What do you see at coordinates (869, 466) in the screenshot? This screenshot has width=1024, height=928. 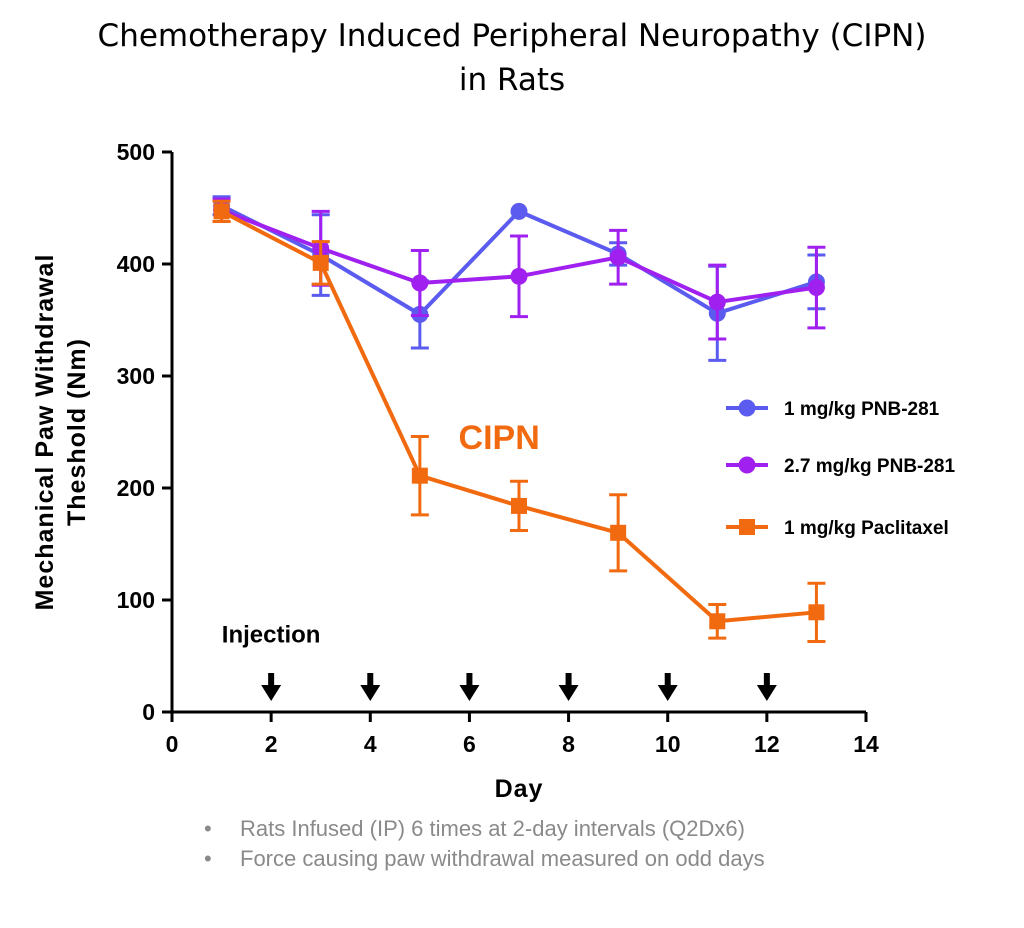 I see `legend-label: 2.7 mg/kg PNB-281` at bounding box center [869, 466].